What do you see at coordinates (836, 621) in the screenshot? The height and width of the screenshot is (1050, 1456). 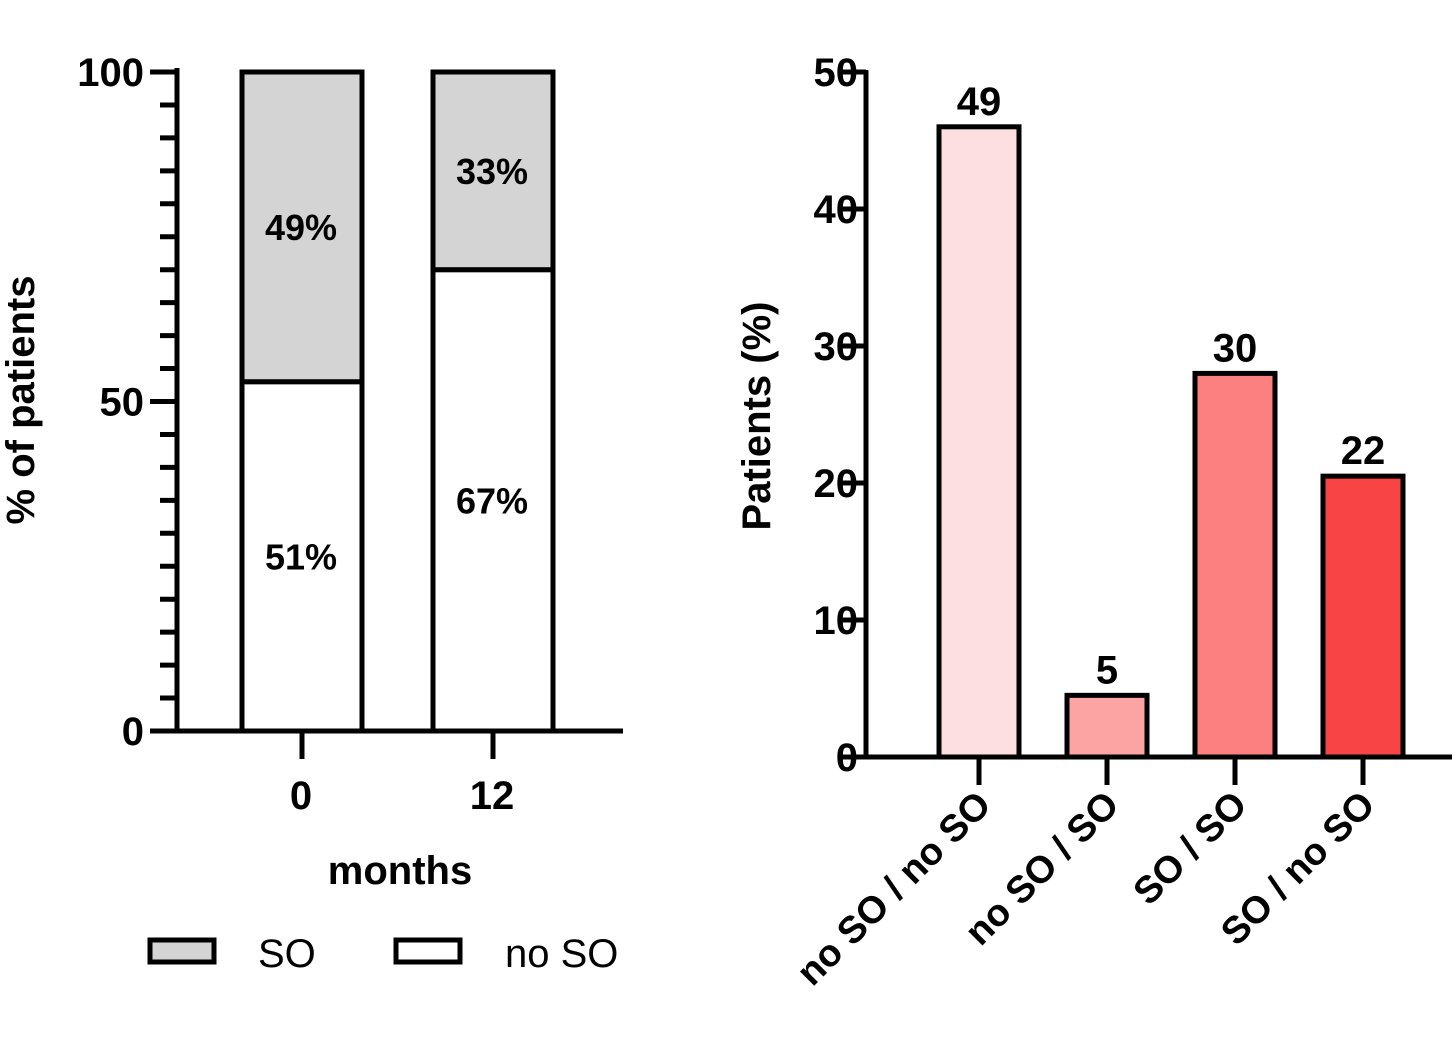 I see `y-tick-label: 10` at bounding box center [836, 621].